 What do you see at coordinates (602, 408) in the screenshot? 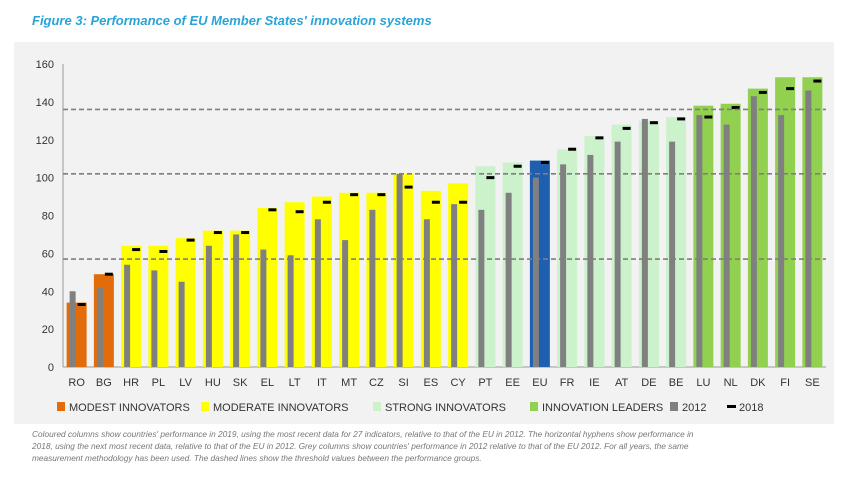
I see `legend-innovation-leaders-label: INNOVATION LEADERS` at bounding box center [602, 408].